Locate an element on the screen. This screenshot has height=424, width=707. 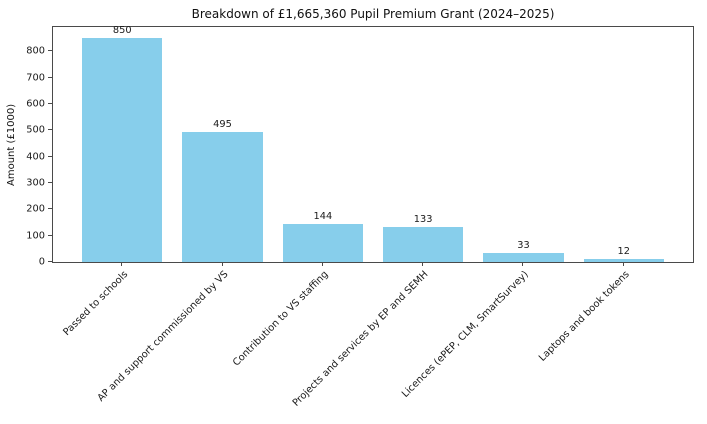
x-tick-label: Laptops and book tokens is located at coordinates (584, 316).